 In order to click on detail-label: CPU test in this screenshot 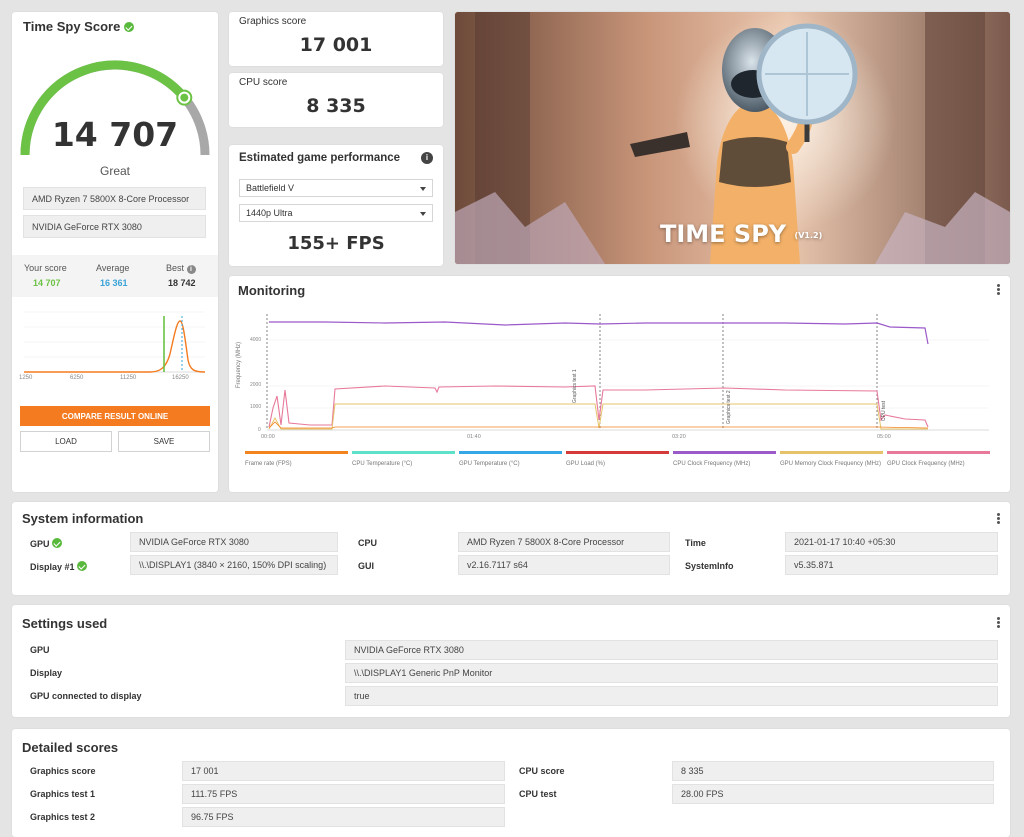, I will do `click(538, 794)`.